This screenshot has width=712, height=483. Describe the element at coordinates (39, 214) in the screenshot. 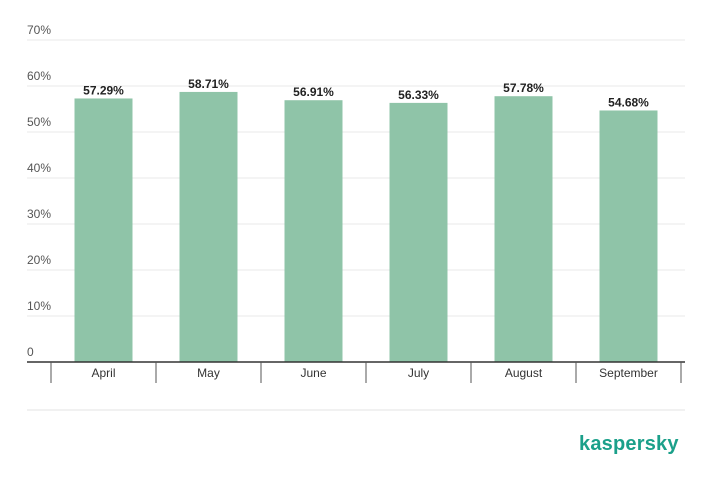

I see `y-tick-label: 30%` at that location.